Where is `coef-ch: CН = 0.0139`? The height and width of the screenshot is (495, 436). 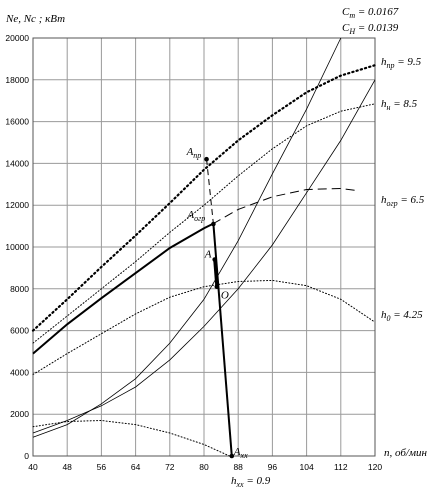 coef-ch: CН = 0.0139 is located at coordinates (370, 29).